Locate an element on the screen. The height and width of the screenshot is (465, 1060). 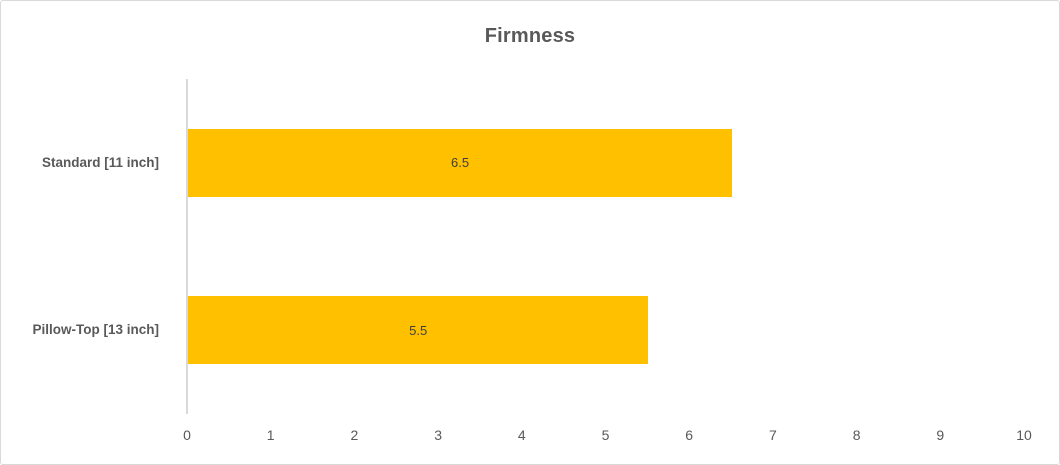
bar: 6.5 is located at coordinates (460, 162).